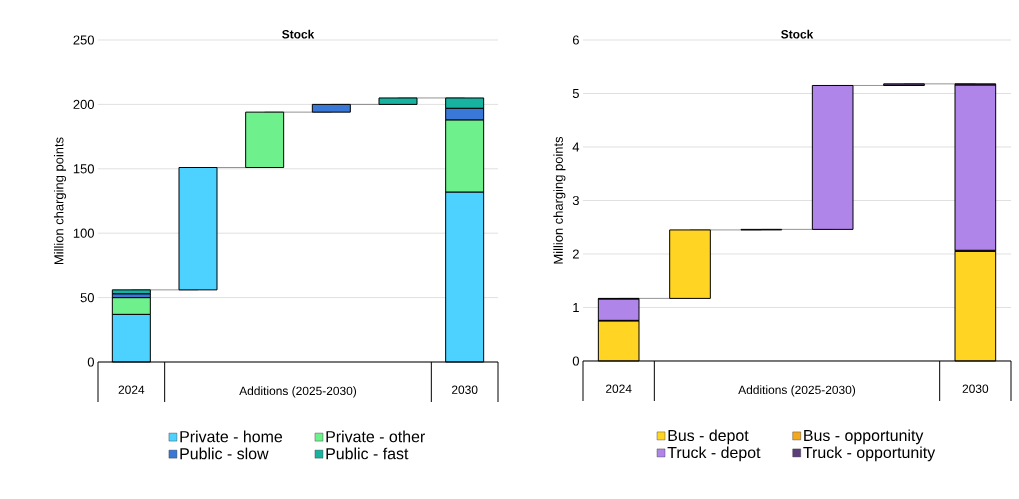  What do you see at coordinates (83, 40) in the screenshot?
I see `y-tick-label: 250` at bounding box center [83, 40].